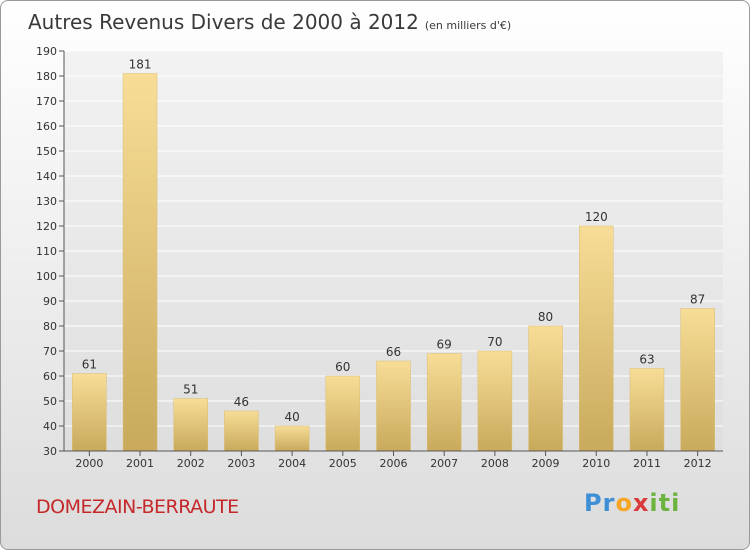 Image resolution: width=750 pixels, height=550 pixels. What do you see at coordinates (546, 463) in the screenshot?
I see `x-tick-label-2009: 2009` at bounding box center [546, 463].